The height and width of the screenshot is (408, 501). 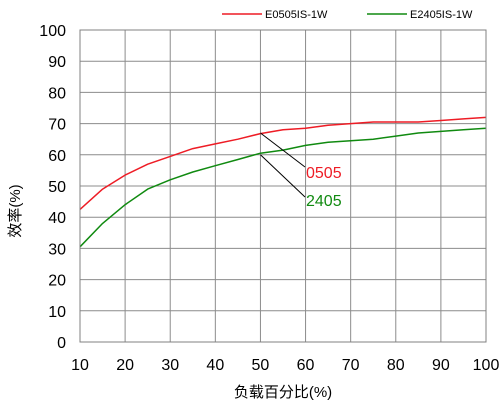 I want to click on y-tick-label: 70, so click(x=57, y=125).